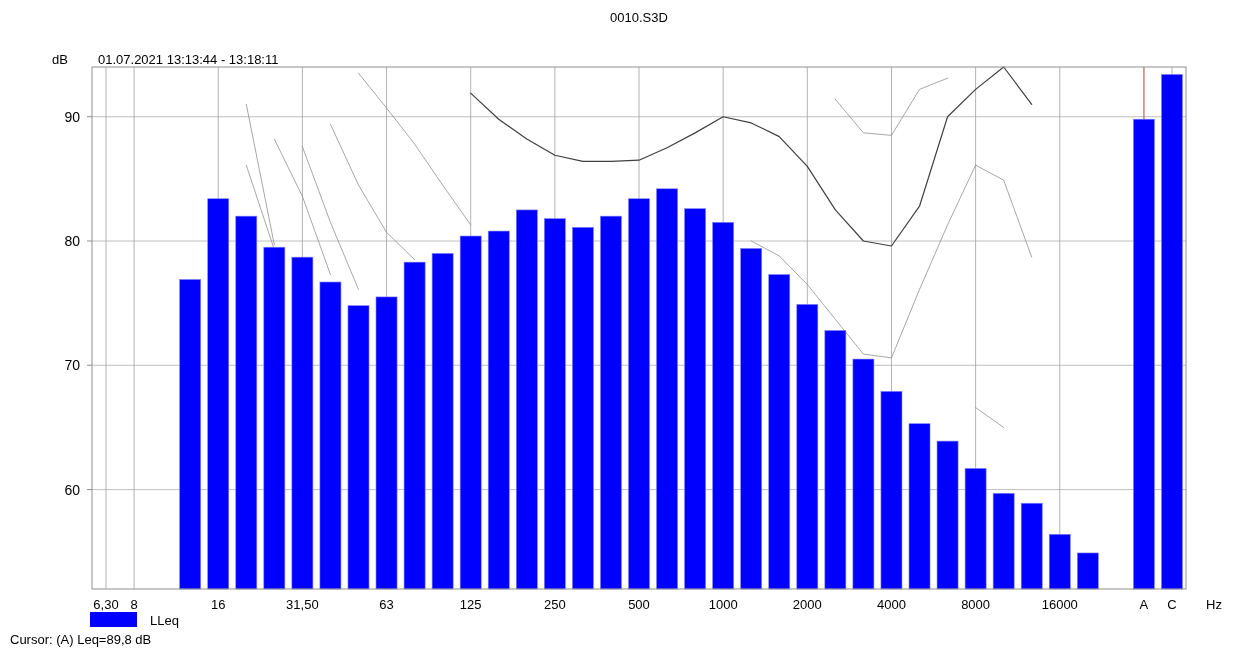 The height and width of the screenshot is (655, 1245). What do you see at coordinates (134, 604) in the screenshot?
I see `x-tick-label: 8` at bounding box center [134, 604].